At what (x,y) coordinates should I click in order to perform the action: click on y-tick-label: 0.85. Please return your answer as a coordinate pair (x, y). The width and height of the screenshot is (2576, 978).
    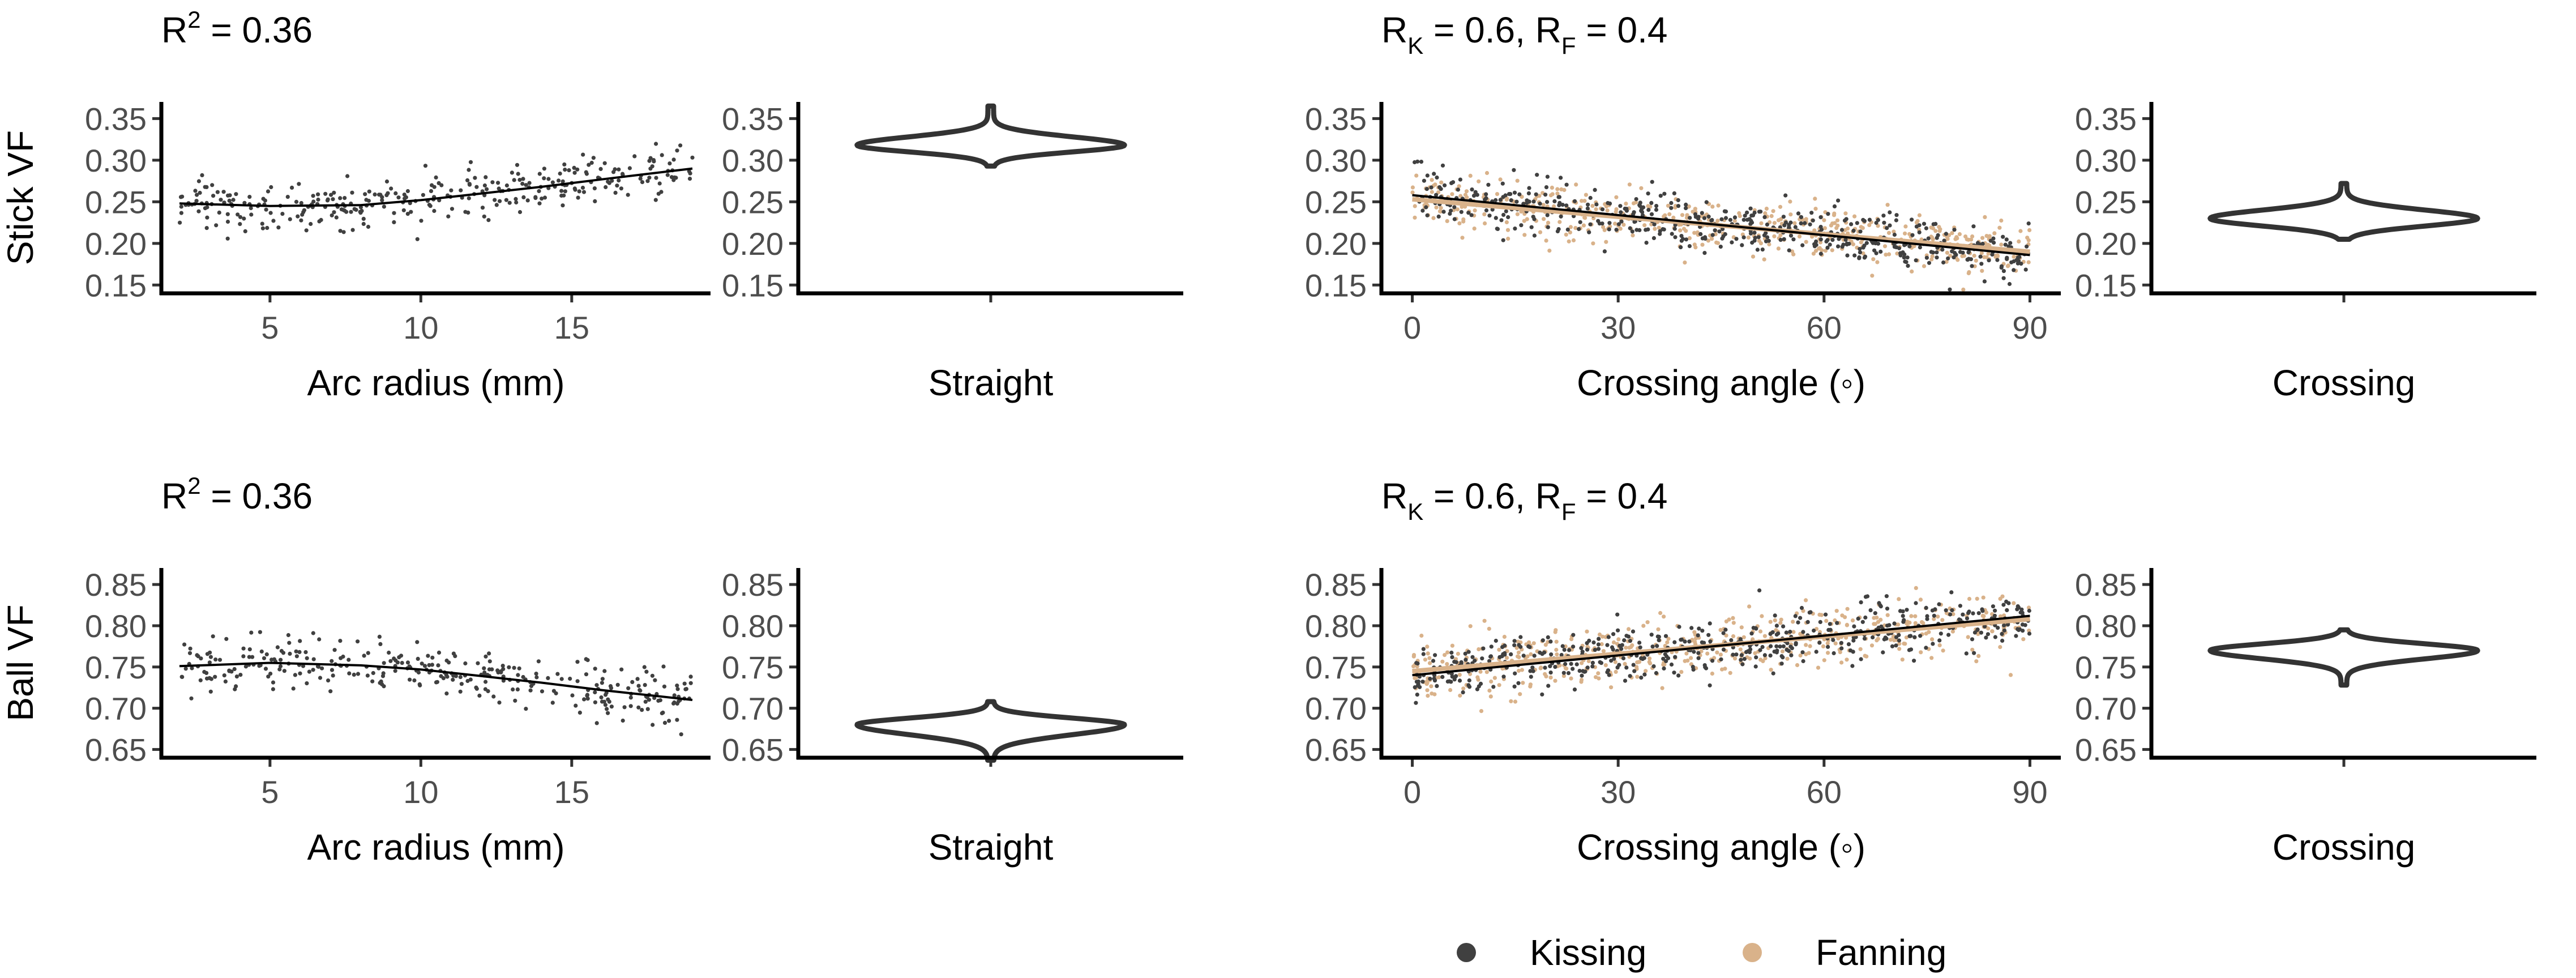
    Looking at the image, I should click on (753, 585).